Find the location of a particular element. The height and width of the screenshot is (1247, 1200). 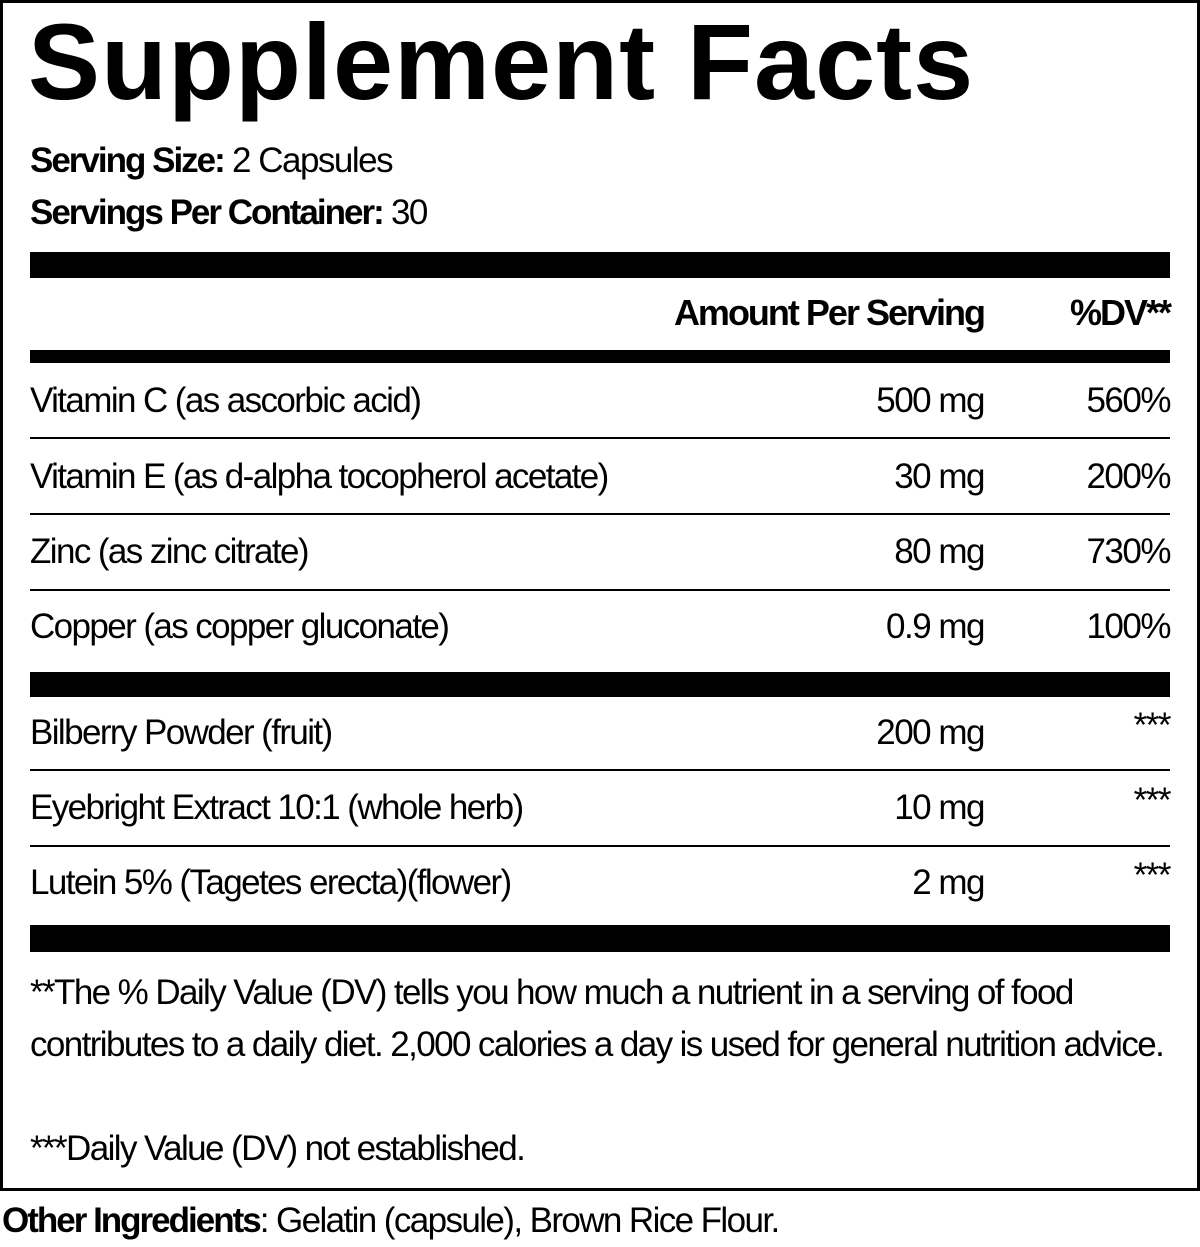

serving-size: Serving Size: 2 Capsules is located at coordinates (212, 160).